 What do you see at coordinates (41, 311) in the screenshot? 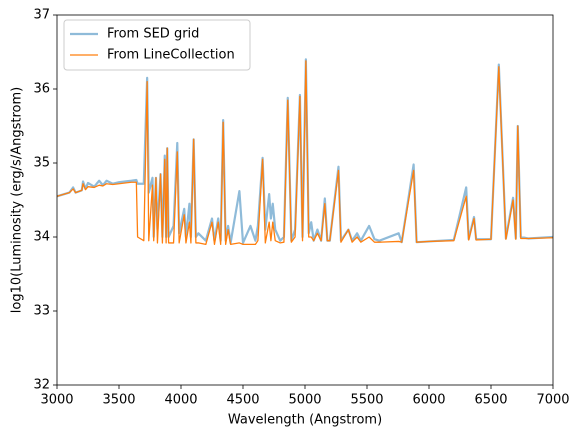
I see `y-tick-label: 33` at bounding box center [41, 311].